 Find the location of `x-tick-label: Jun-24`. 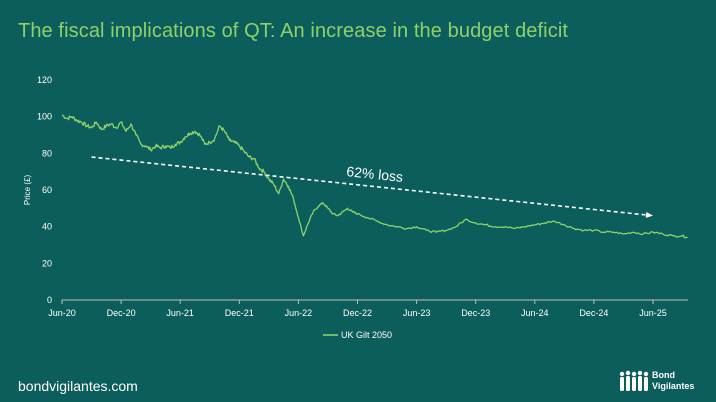

x-tick-label: Jun-24 is located at coordinates (535, 313).